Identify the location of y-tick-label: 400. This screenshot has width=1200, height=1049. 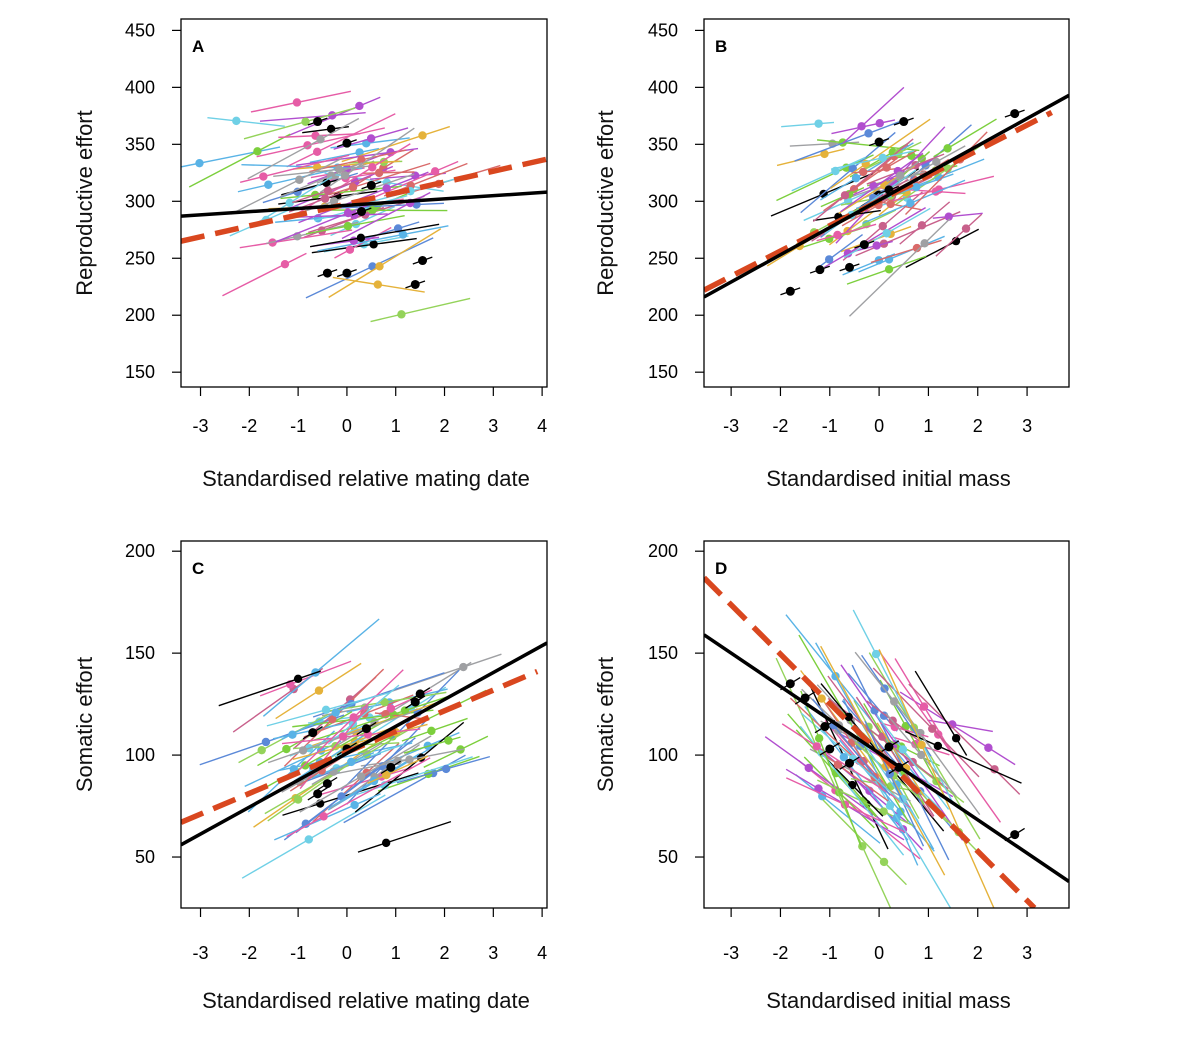
(663, 87).